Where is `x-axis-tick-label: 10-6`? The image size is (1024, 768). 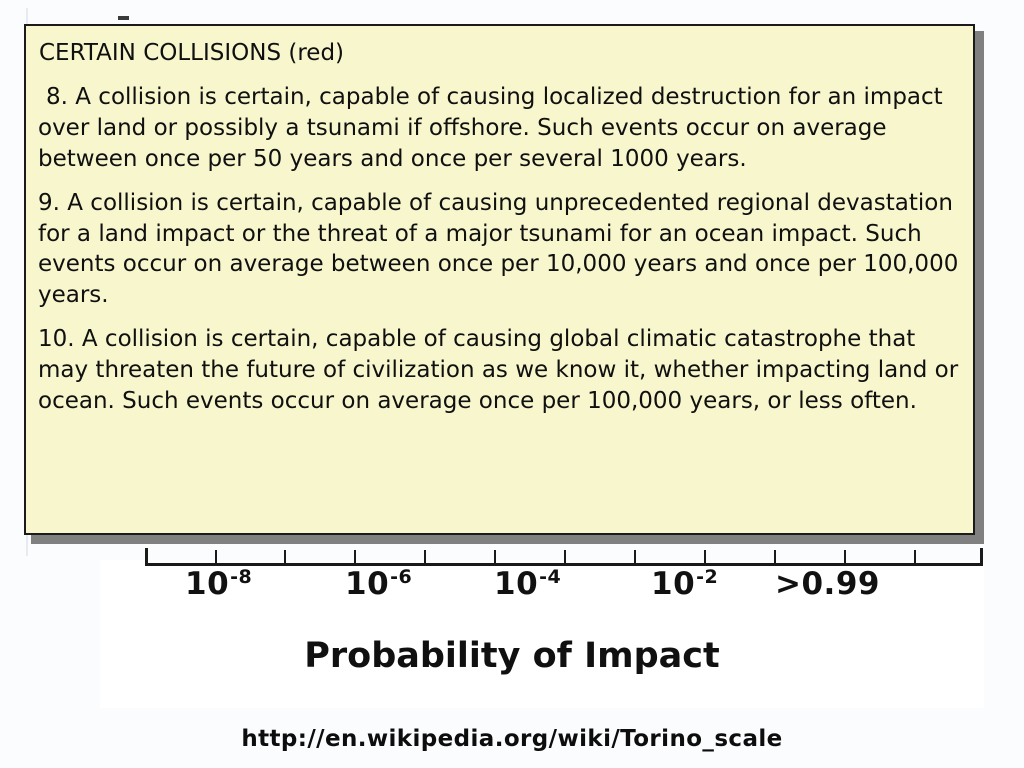 x-axis-tick-label: 10-6 is located at coordinates (378, 584).